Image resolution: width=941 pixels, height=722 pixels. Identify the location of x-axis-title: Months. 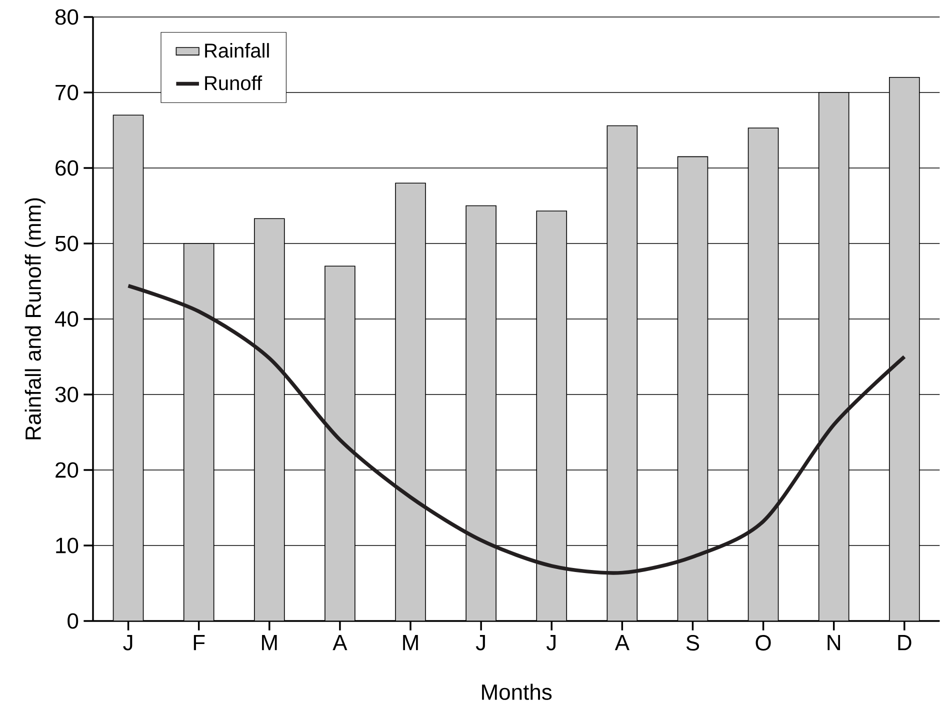
(517, 692).